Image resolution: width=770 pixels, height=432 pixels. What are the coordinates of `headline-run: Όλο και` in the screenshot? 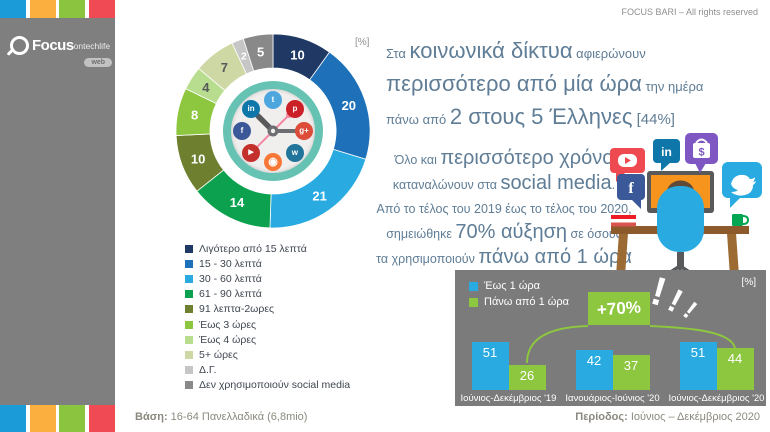 It's located at (417, 160).